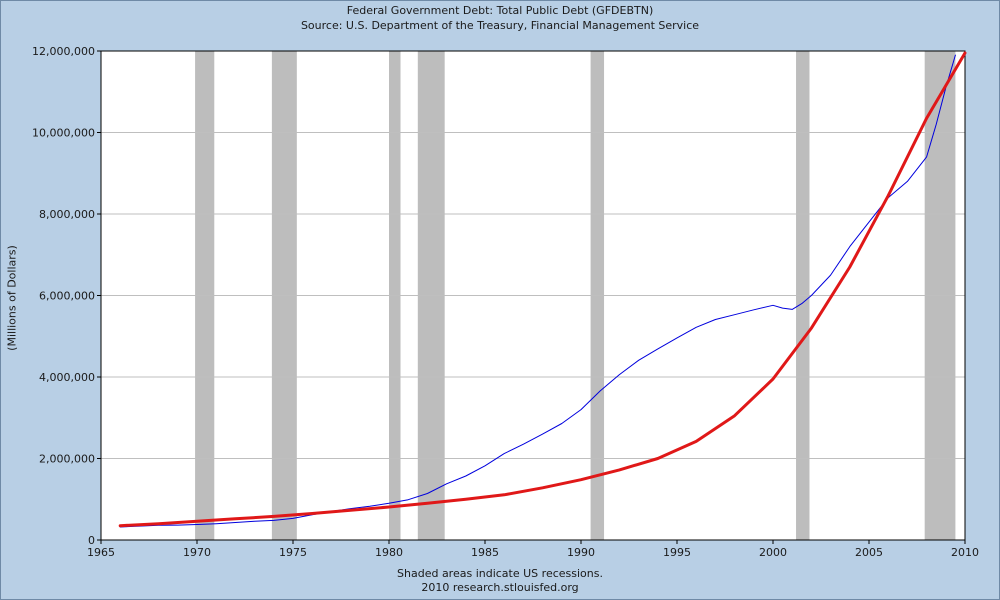 This screenshot has height=600, width=1000. What do you see at coordinates (500, 587) in the screenshot?
I see `source-credit: 2010 research.stlouisfed.org` at bounding box center [500, 587].